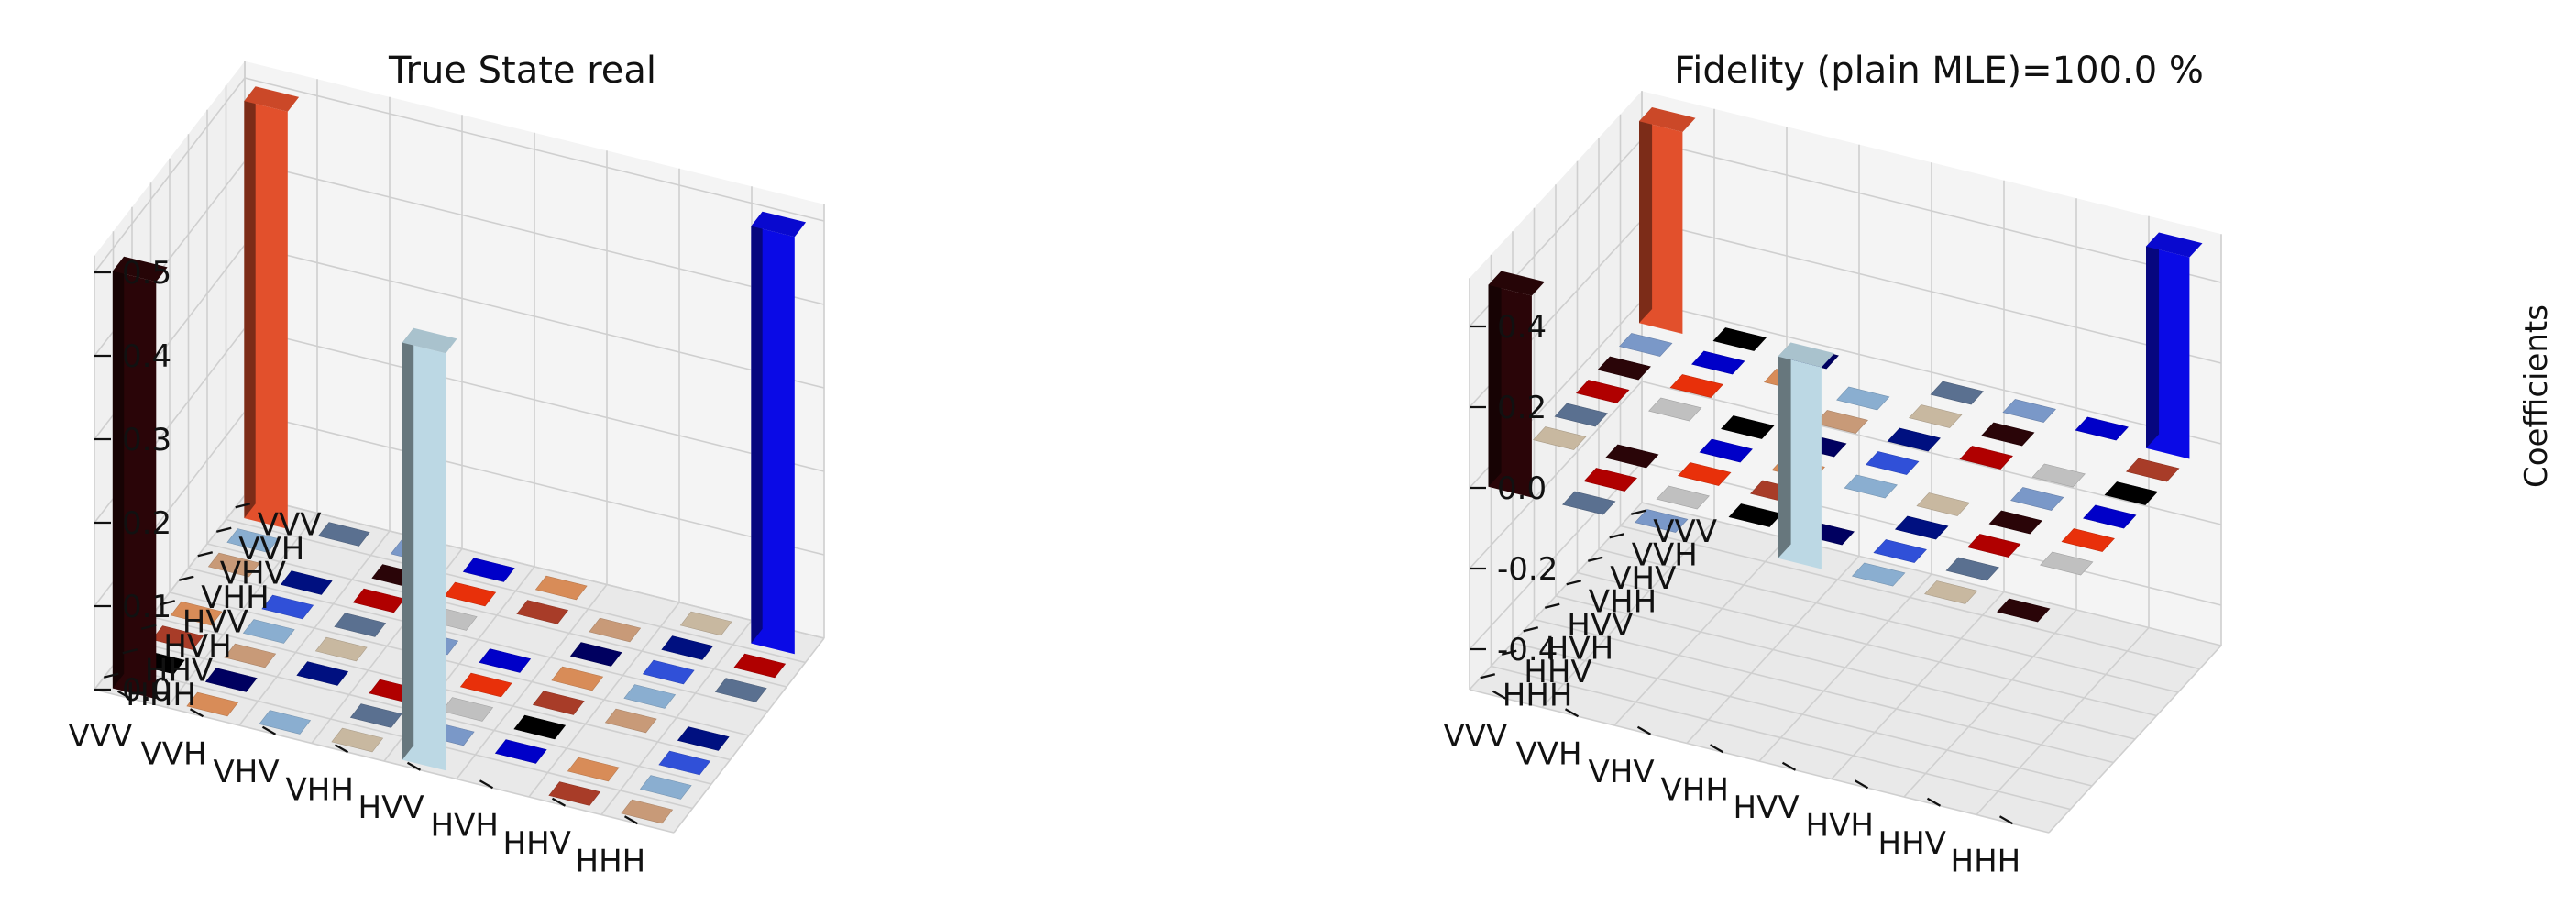 The width and height of the screenshot is (2576, 917). I want to click on chart-title: Fidelity (plain MLE)=100.0 %, so click(1939, 71).